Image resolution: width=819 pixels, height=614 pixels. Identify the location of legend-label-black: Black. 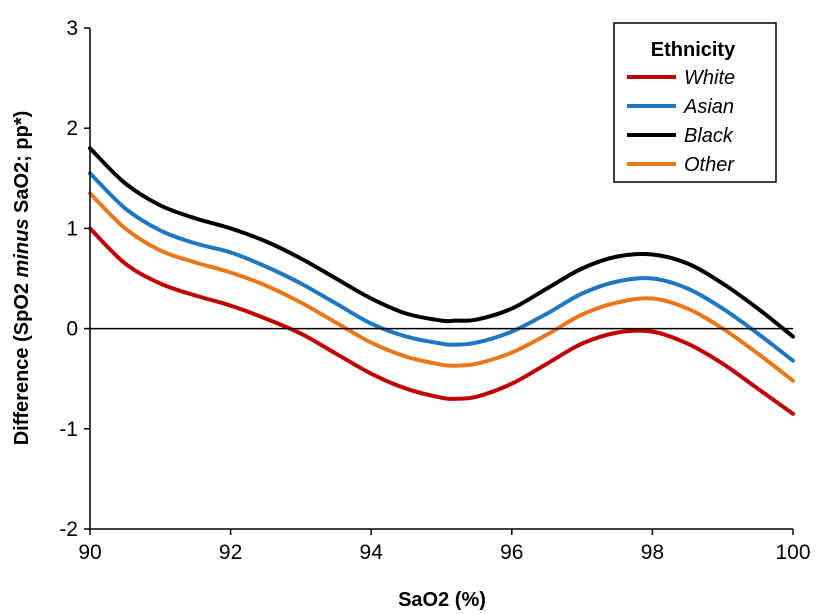
(709, 136).